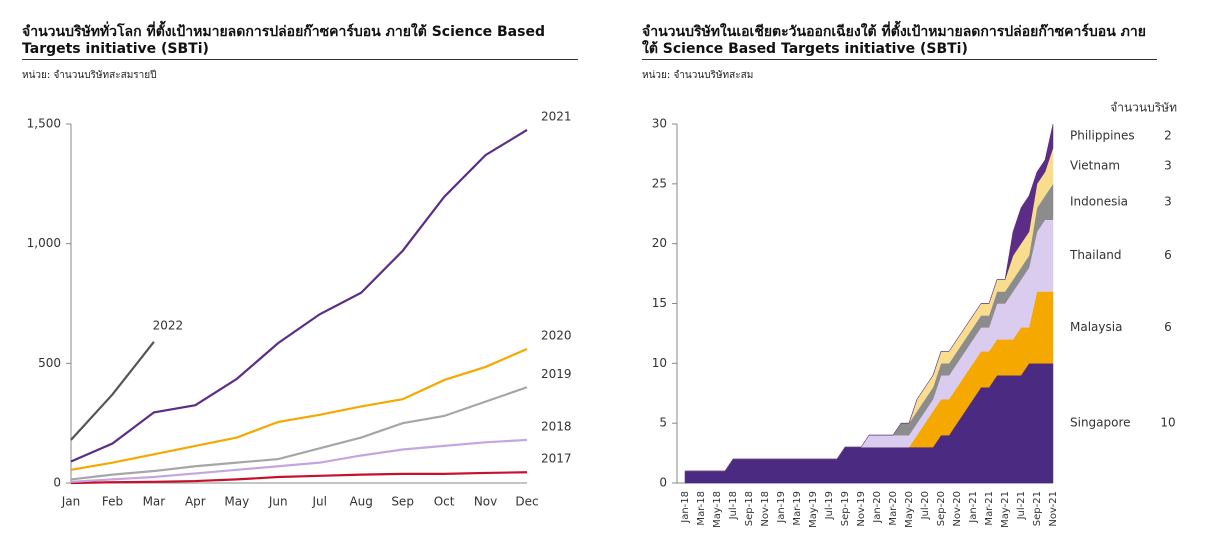 This screenshot has width=1230, height=544. I want to click on y-tick-label: 500, so click(49, 363).